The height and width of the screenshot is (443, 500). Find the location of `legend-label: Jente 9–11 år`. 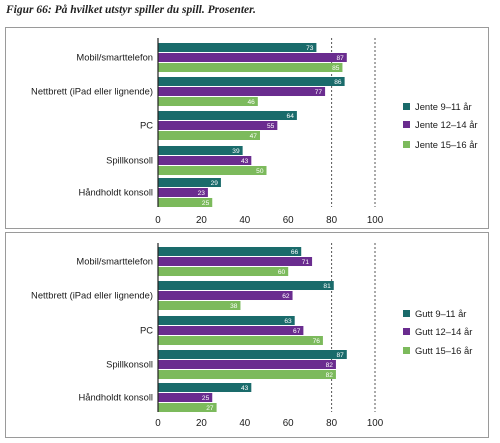

legend-label: Jente 9–11 år is located at coordinates (443, 106).